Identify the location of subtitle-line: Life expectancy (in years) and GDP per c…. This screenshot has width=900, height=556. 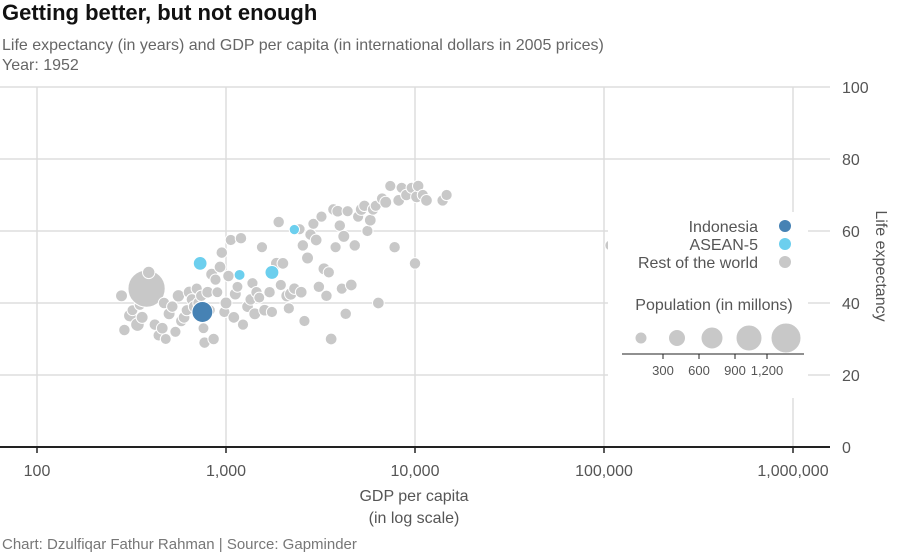
(303, 45).